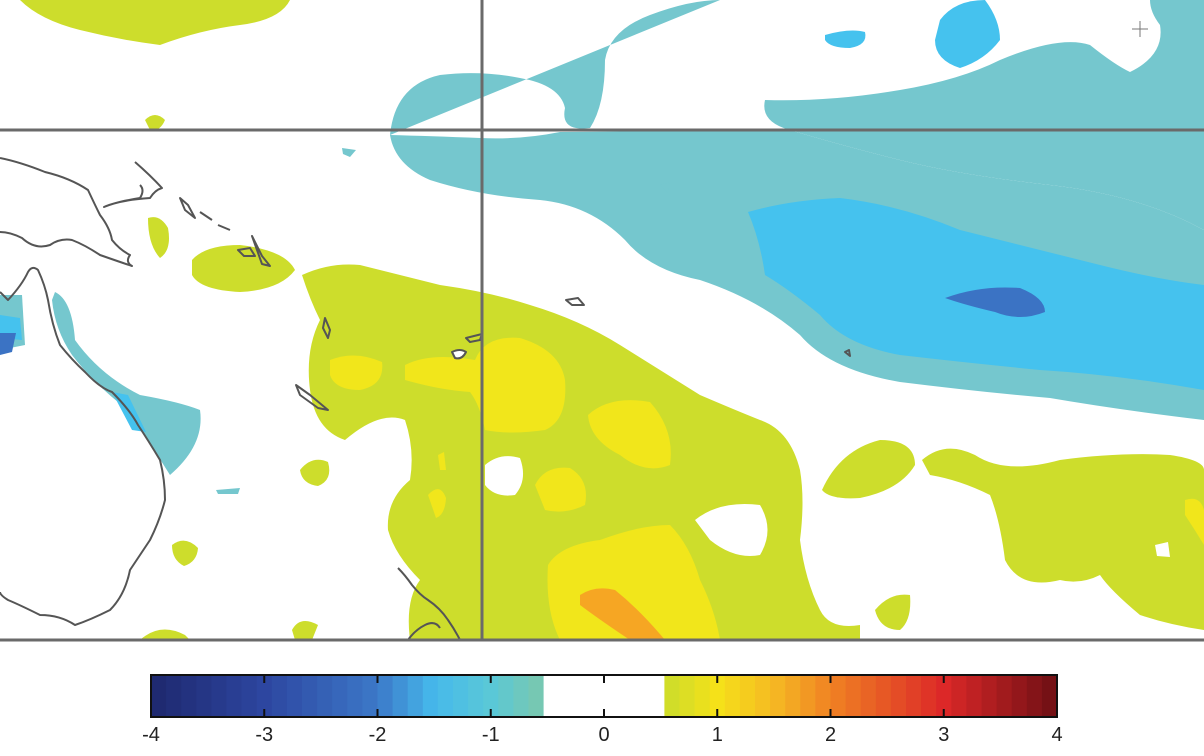 The height and width of the screenshot is (756, 1204). I want to click on negative-strong-core, so click(995, 302).